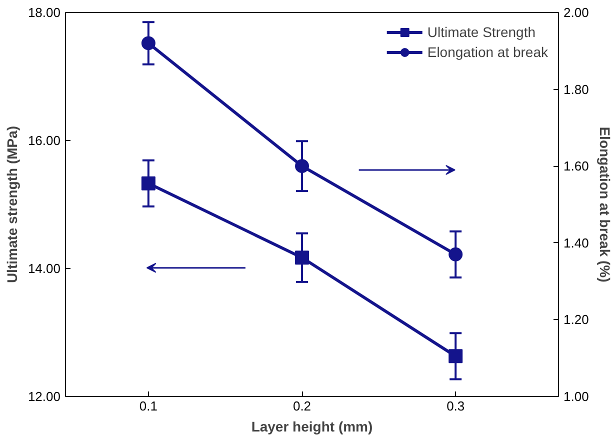 The height and width of the screenshot is (437, 615). Describe the element at coordinates (44, 140) in the screenshot. I see `y-tick-label: 16.00` at that location.